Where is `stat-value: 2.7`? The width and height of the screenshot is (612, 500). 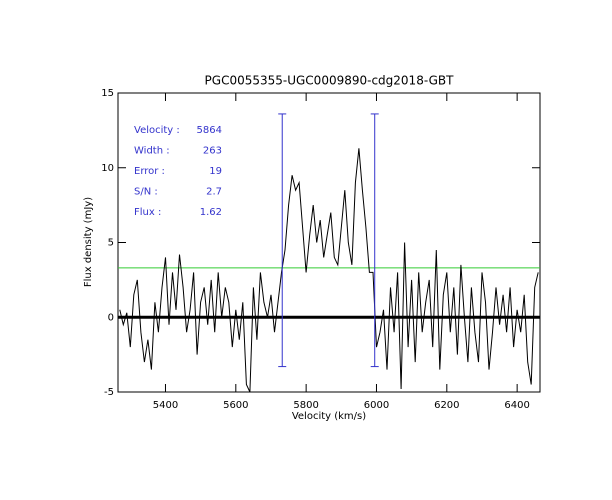
stat-value: 2.7 is located at coordinates (214, 192).